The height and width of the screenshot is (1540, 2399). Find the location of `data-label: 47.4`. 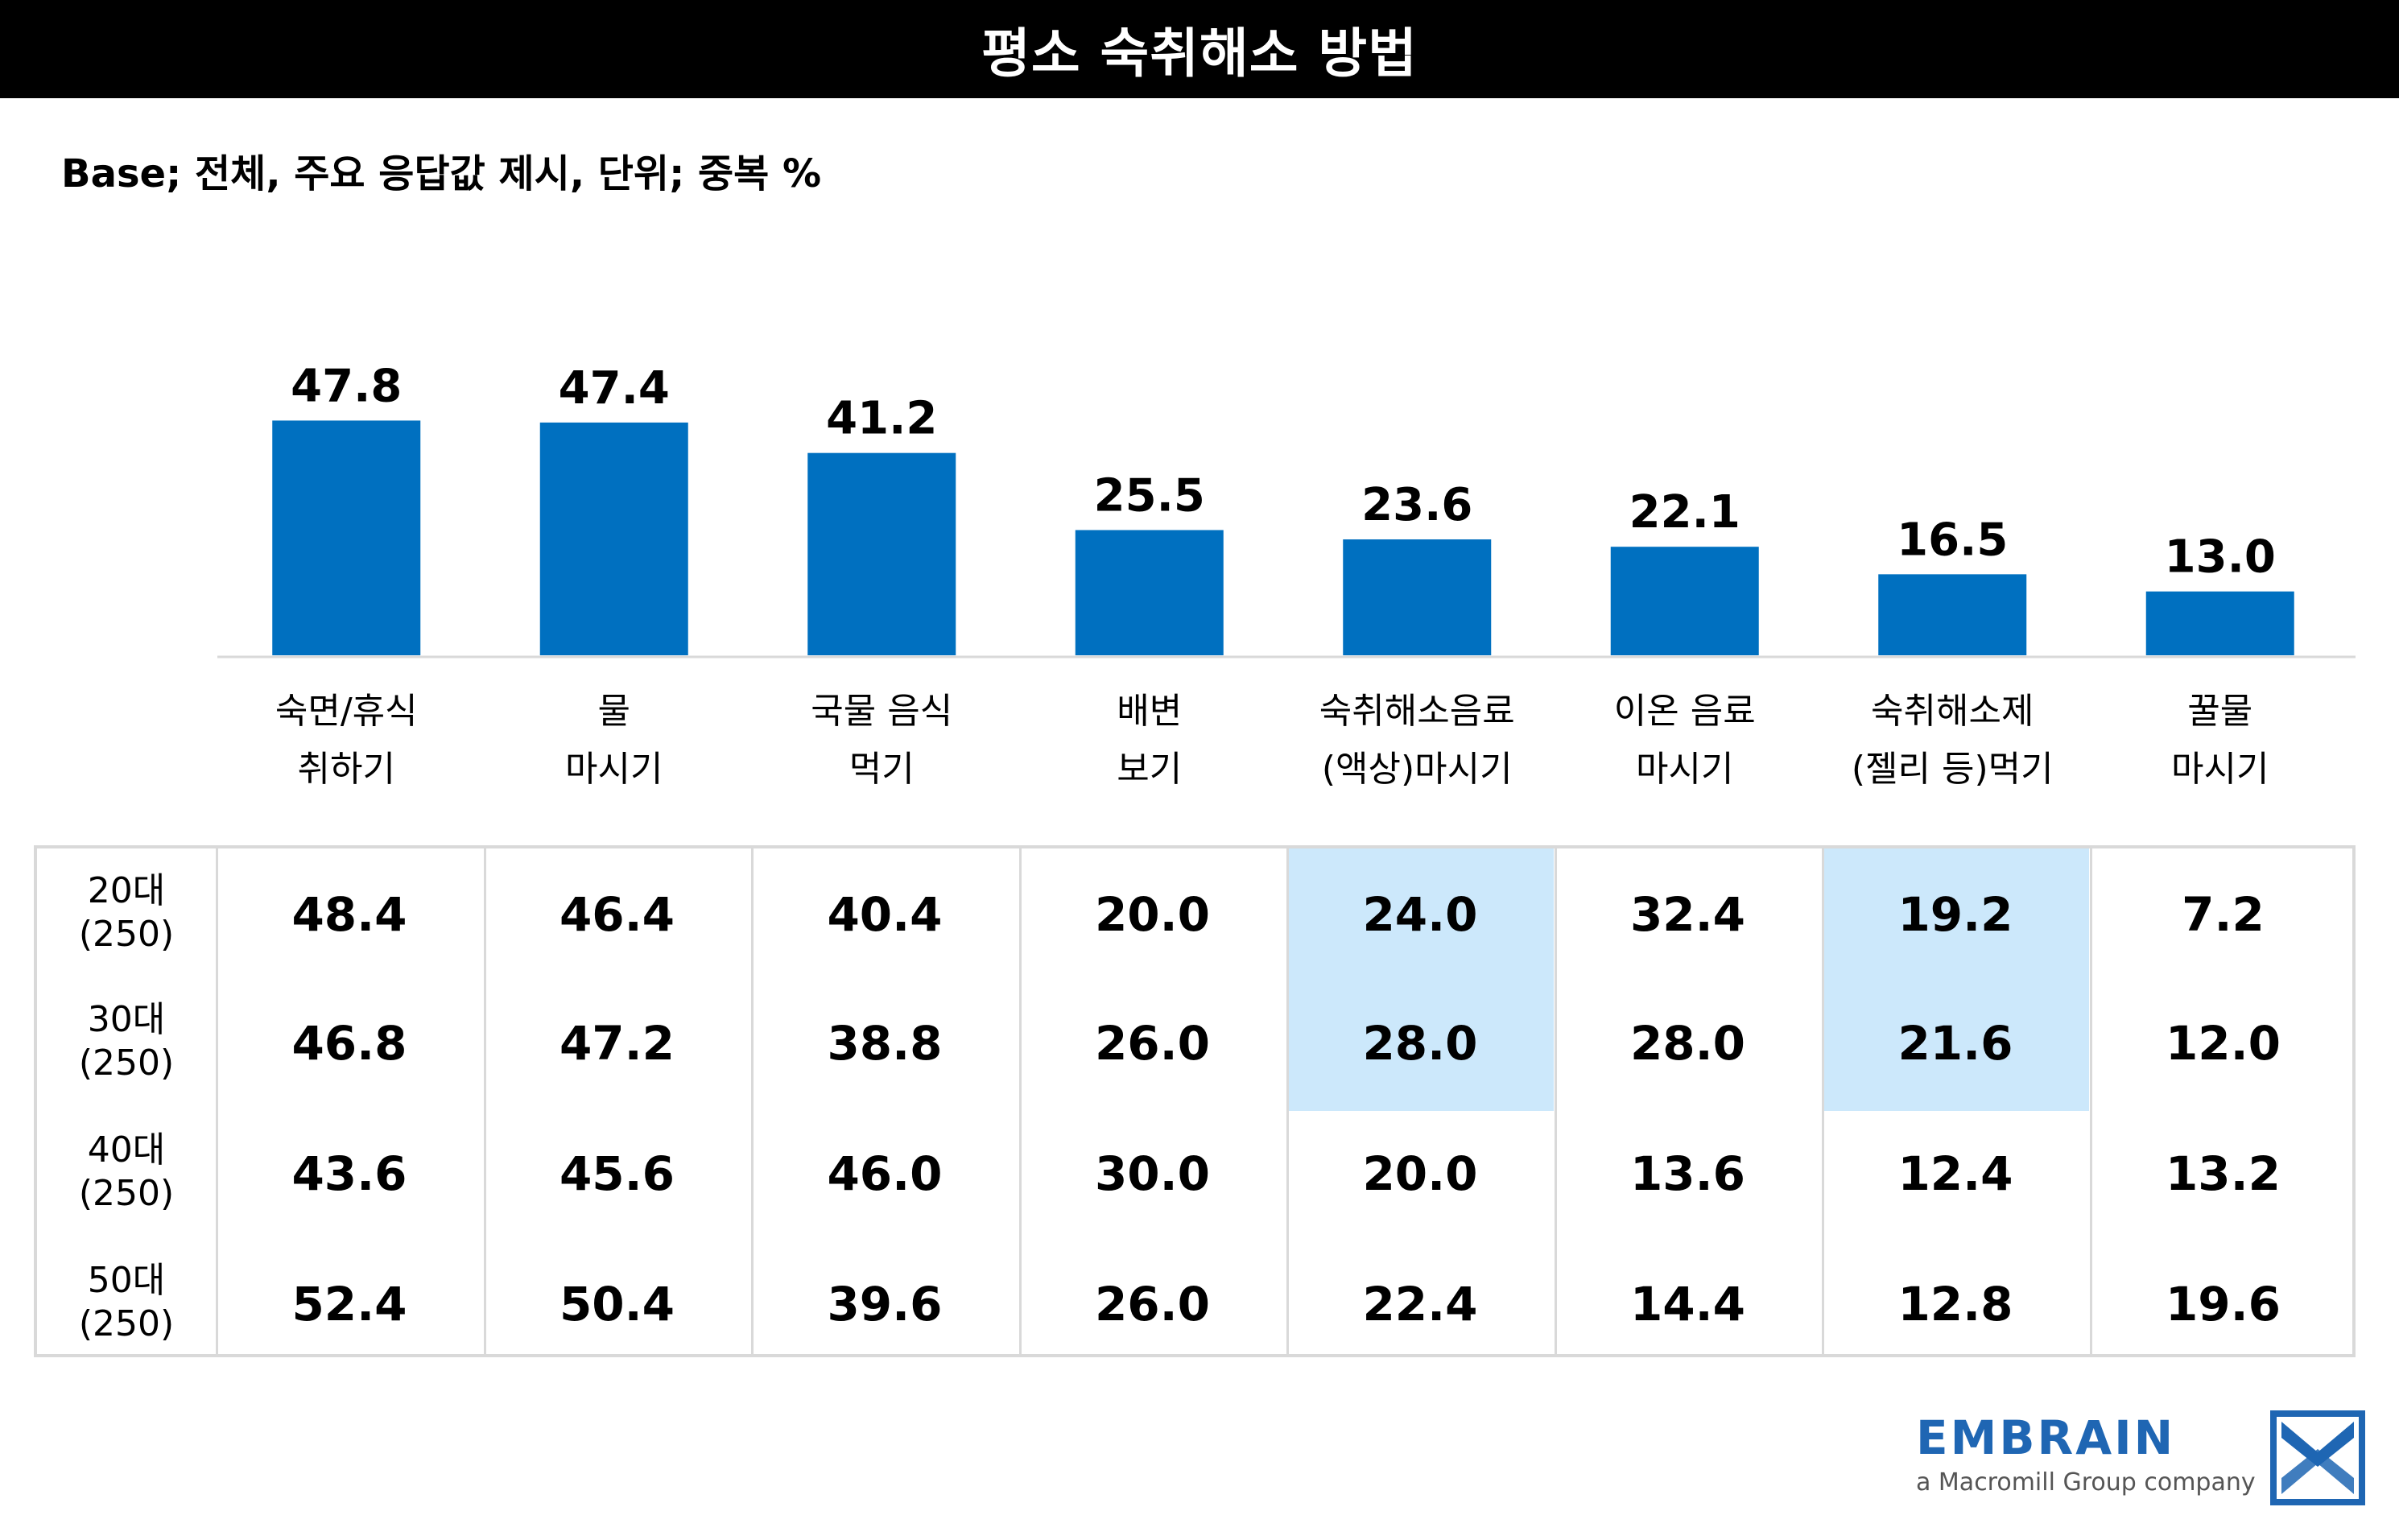

data-label: 47.4 is located at coordinates (614, 388).